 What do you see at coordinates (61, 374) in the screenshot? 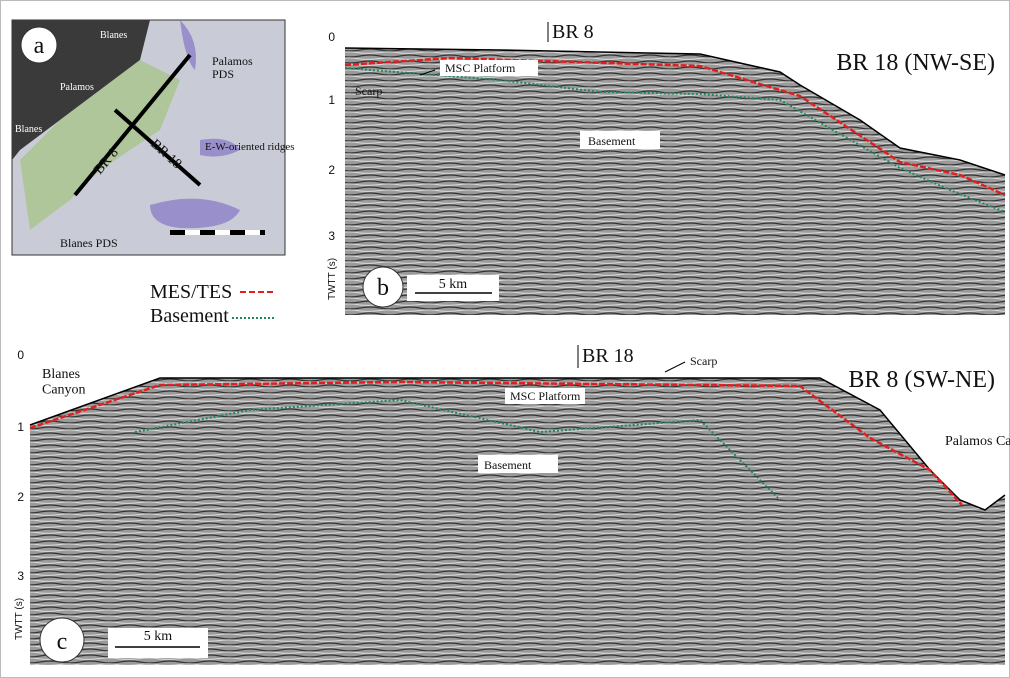
I see `label-text: Blanes` at bounding box center [61, 374].